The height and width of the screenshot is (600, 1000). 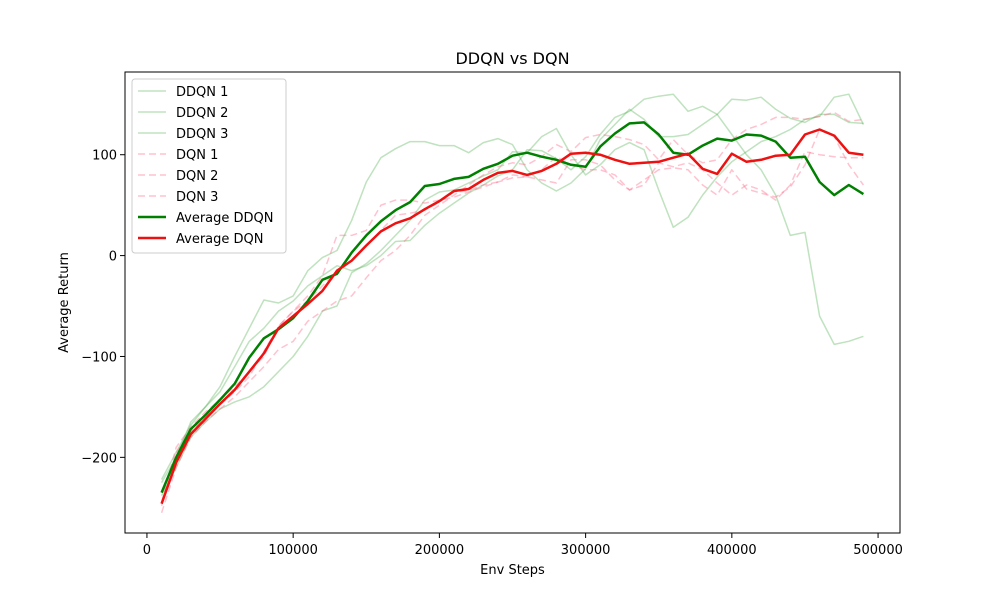 What do you see at coordinates (878, 550) in the screenshot?
I see `x-tick-label: 500000` at bounding box center [878, 550].